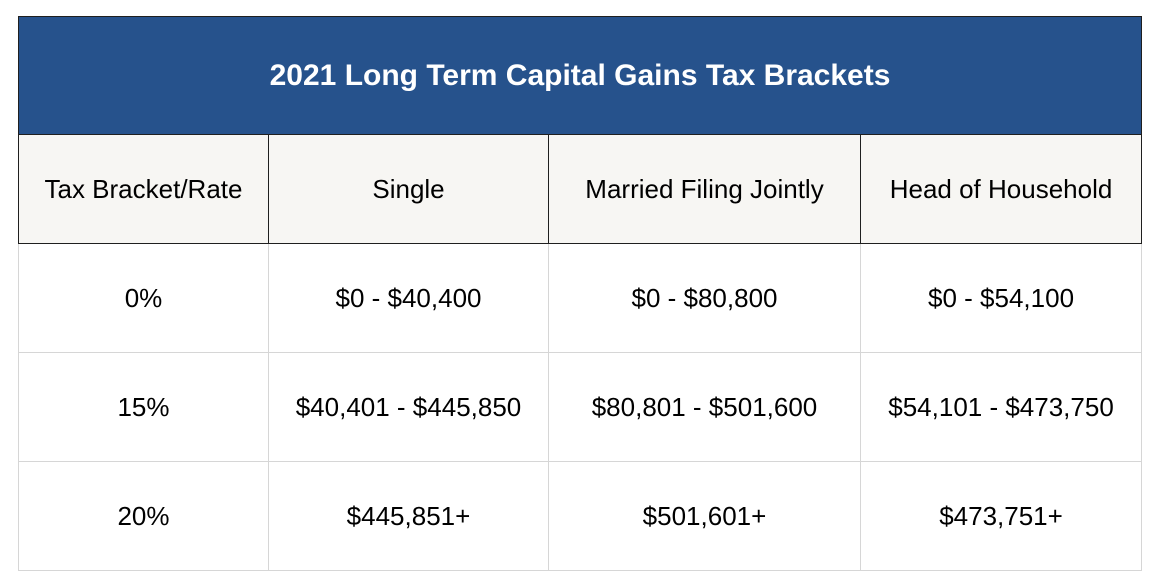 This screenshot has height=578, width=1154. What do you see at coordinates (704, 516) in the screenshot?
I see `married-jointly-range-cell: $501,601+` at bounding box center [704, 516].